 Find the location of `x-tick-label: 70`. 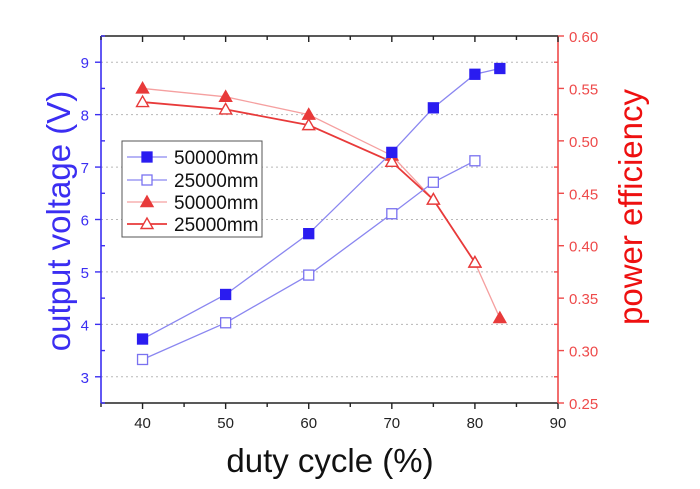

x-tick-label: 70 is located at coordinates (391, 423).